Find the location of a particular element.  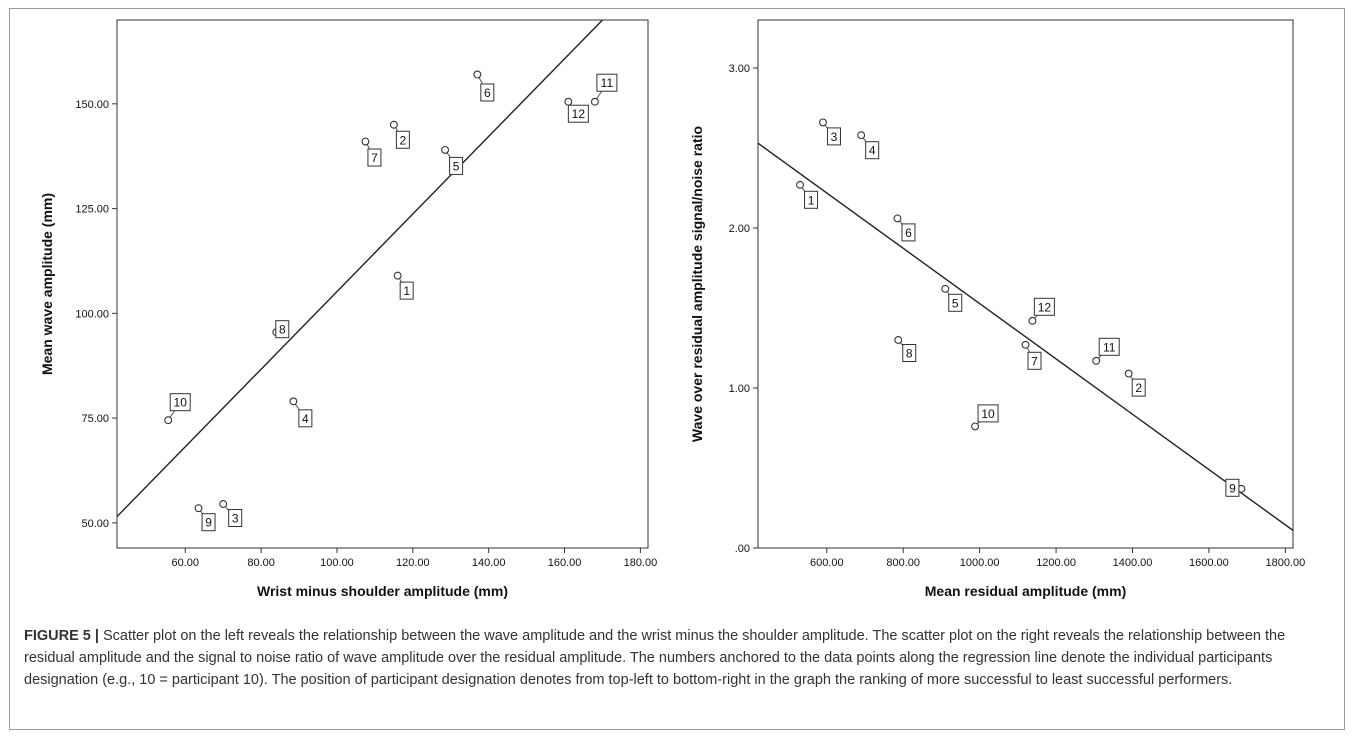

x-tick-label: 1200.00 is located at coordinates (1056, 563).